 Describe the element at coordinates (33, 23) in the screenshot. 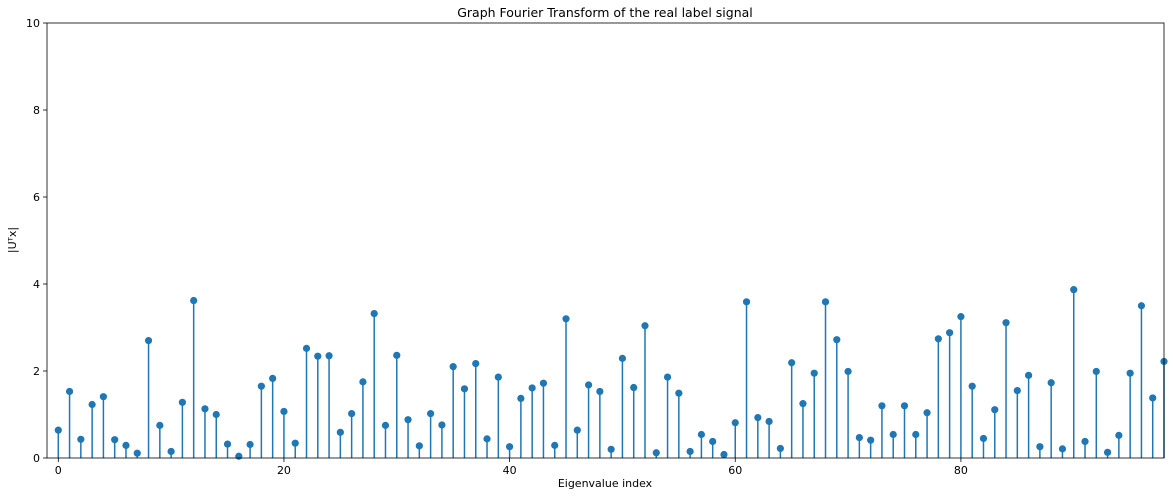

I see `y-tick-label: 10` at that location.